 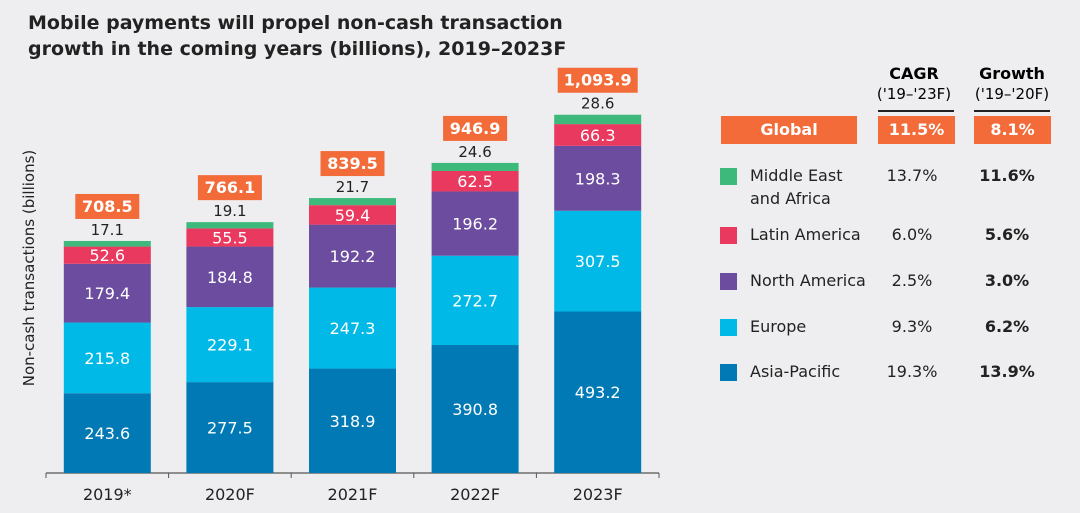 I want to click on data-label: 179.4, so click(x=107, y=293).